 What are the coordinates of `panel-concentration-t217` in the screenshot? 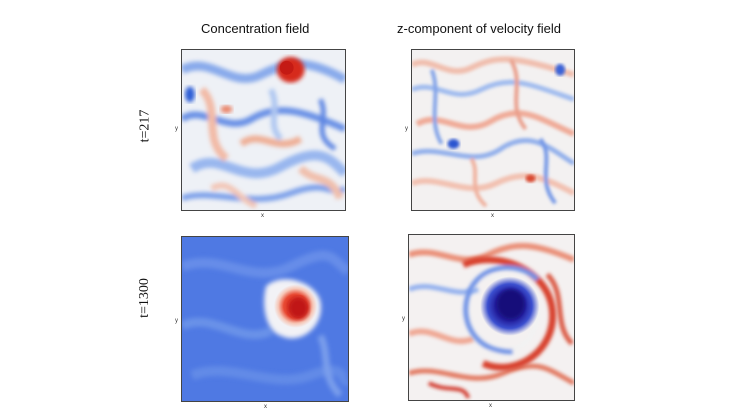 It's located at (263, 130).